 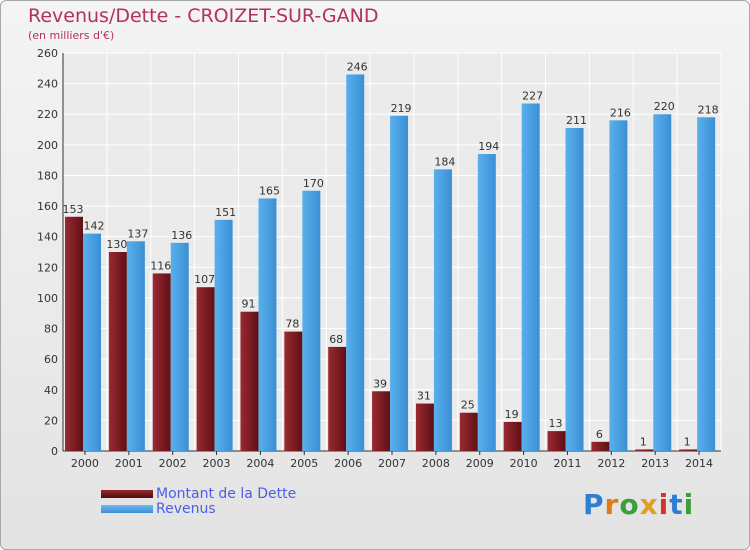 What do you see at coordinates (532, 96) in the screenshot?
I see `data-label-revenus: 227` at bounding box center [532, 96].